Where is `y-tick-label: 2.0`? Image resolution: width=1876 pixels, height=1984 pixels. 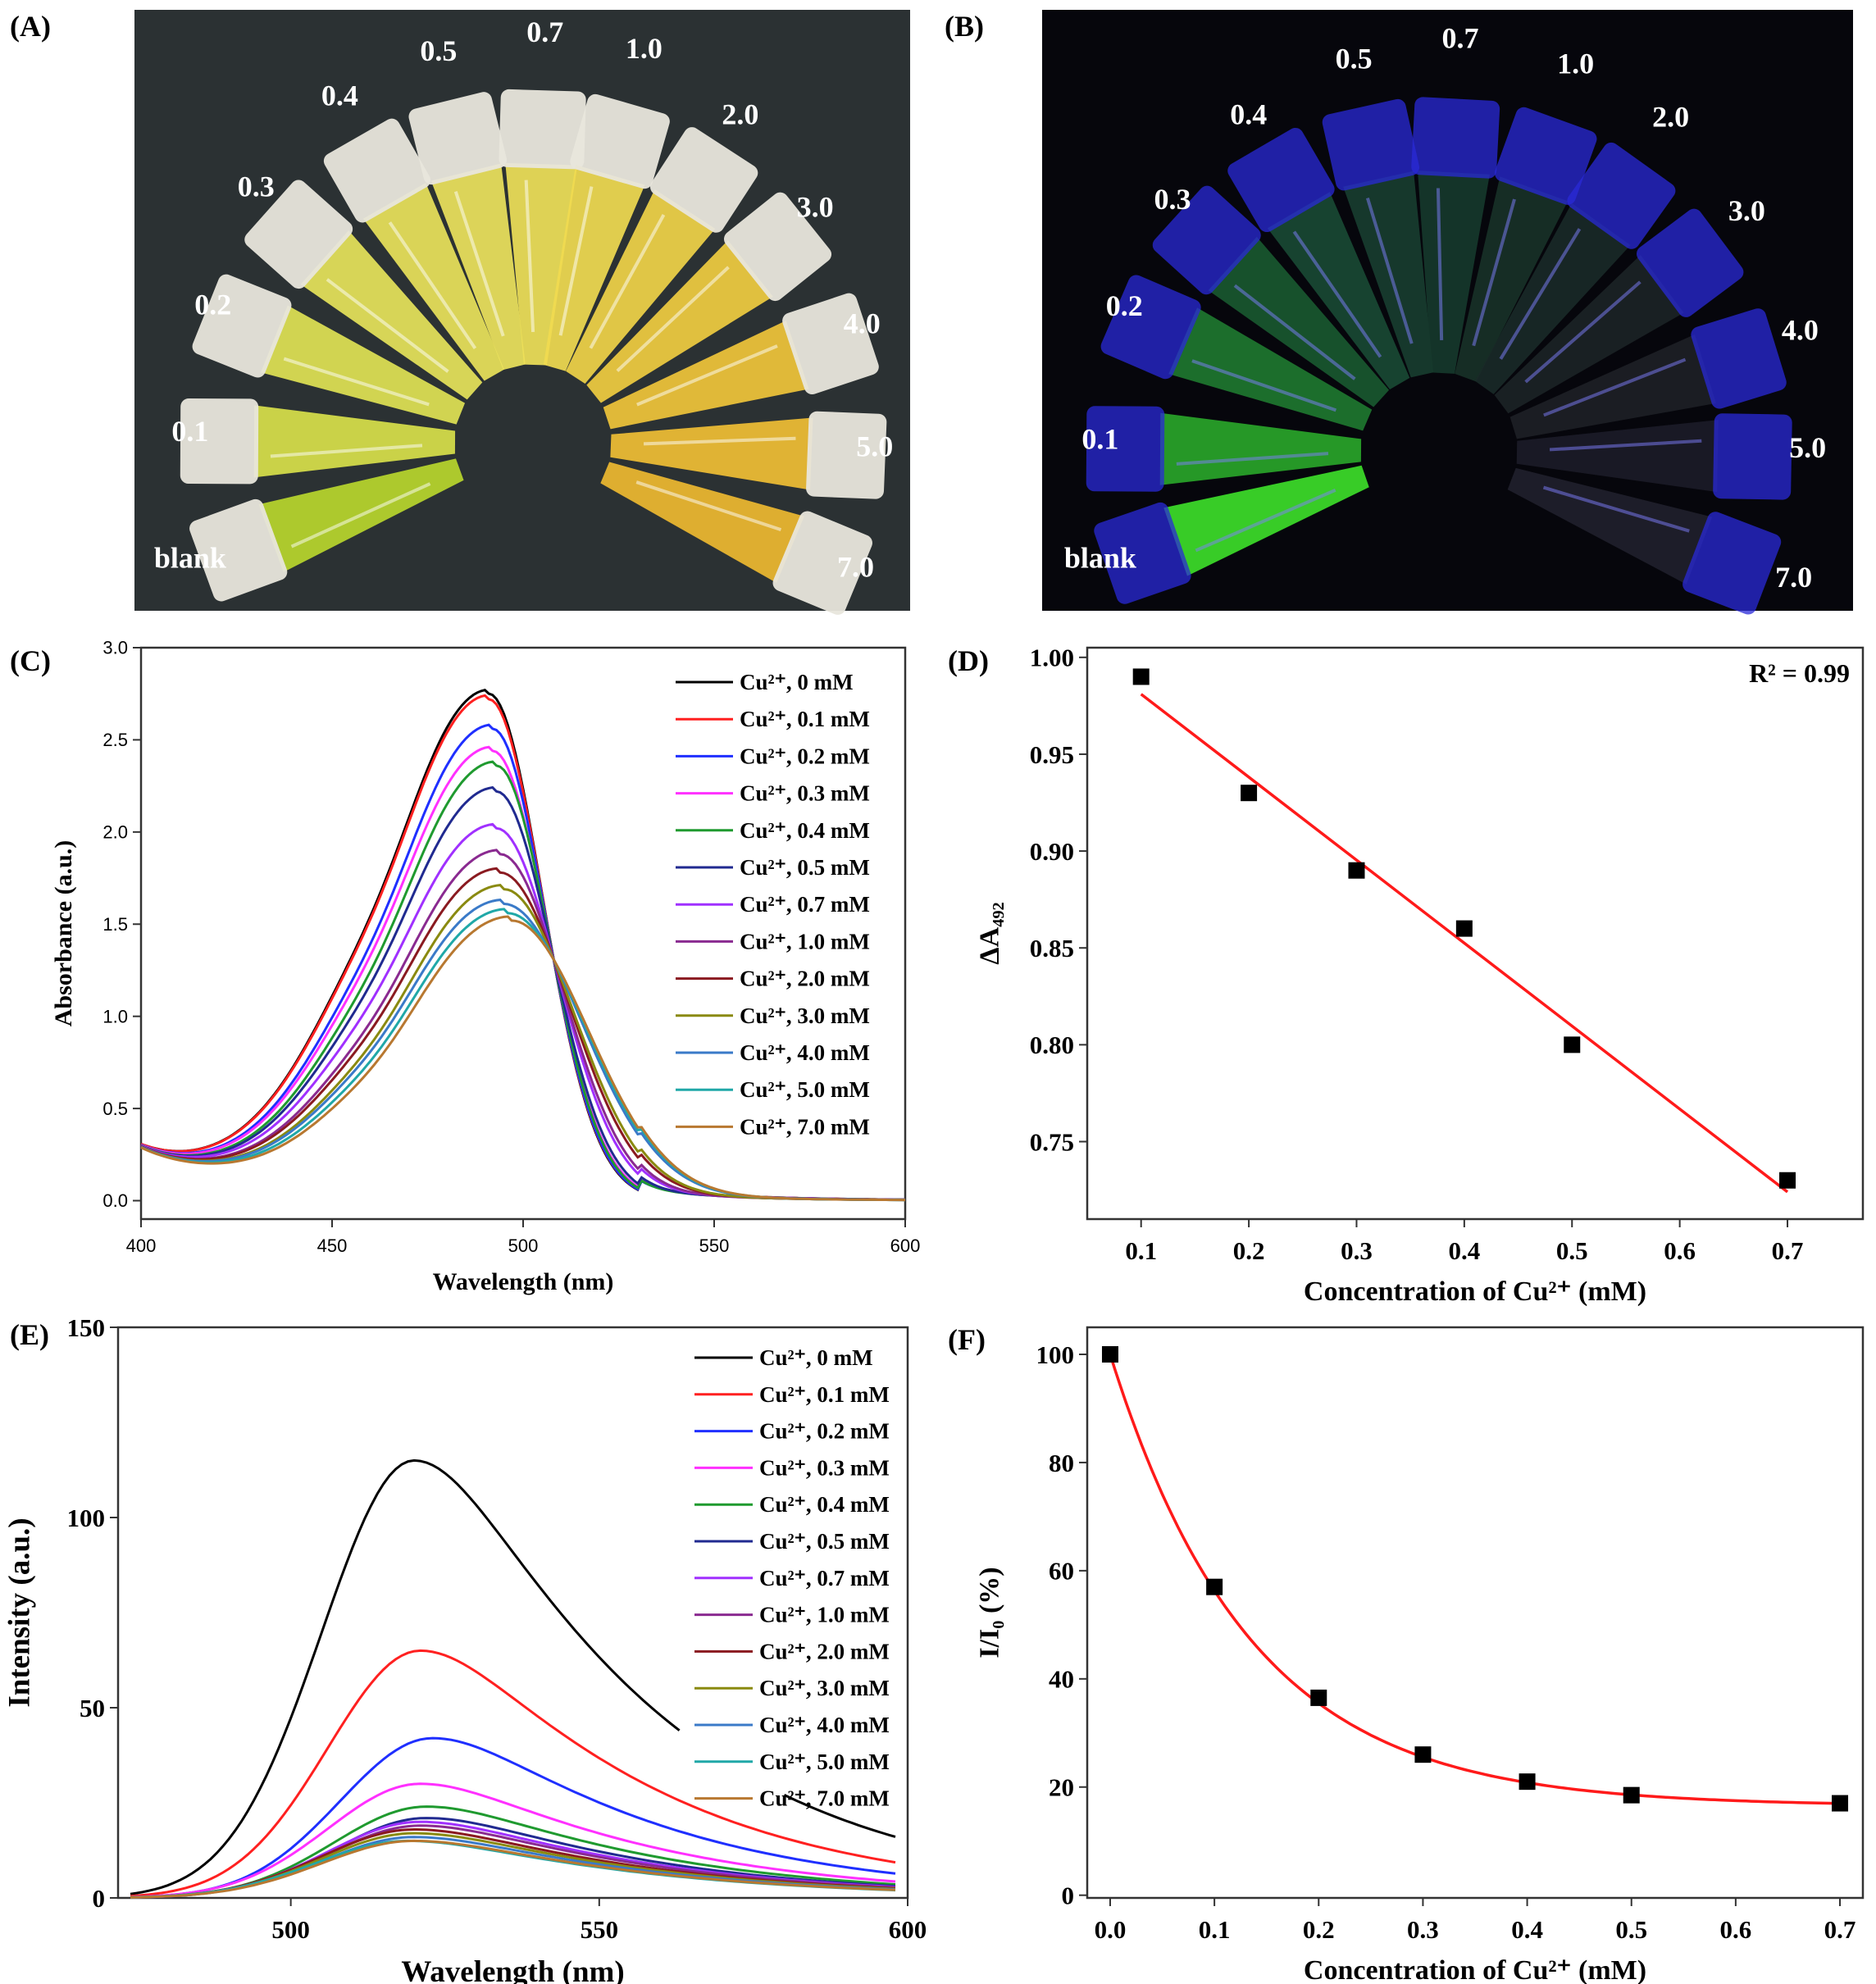
y-tick-label: 2.0 is located at coordinates (115, 832).